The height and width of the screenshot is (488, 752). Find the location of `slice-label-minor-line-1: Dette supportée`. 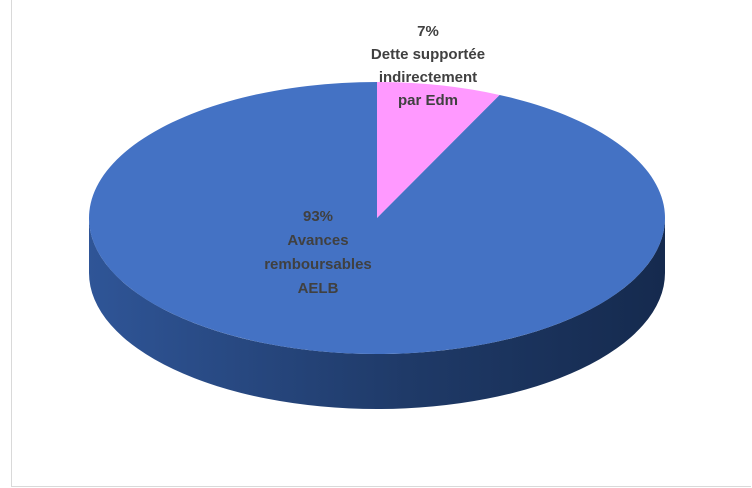

slice-label-minor-line-1: Dette supportée is located at coordinates (428, 54).